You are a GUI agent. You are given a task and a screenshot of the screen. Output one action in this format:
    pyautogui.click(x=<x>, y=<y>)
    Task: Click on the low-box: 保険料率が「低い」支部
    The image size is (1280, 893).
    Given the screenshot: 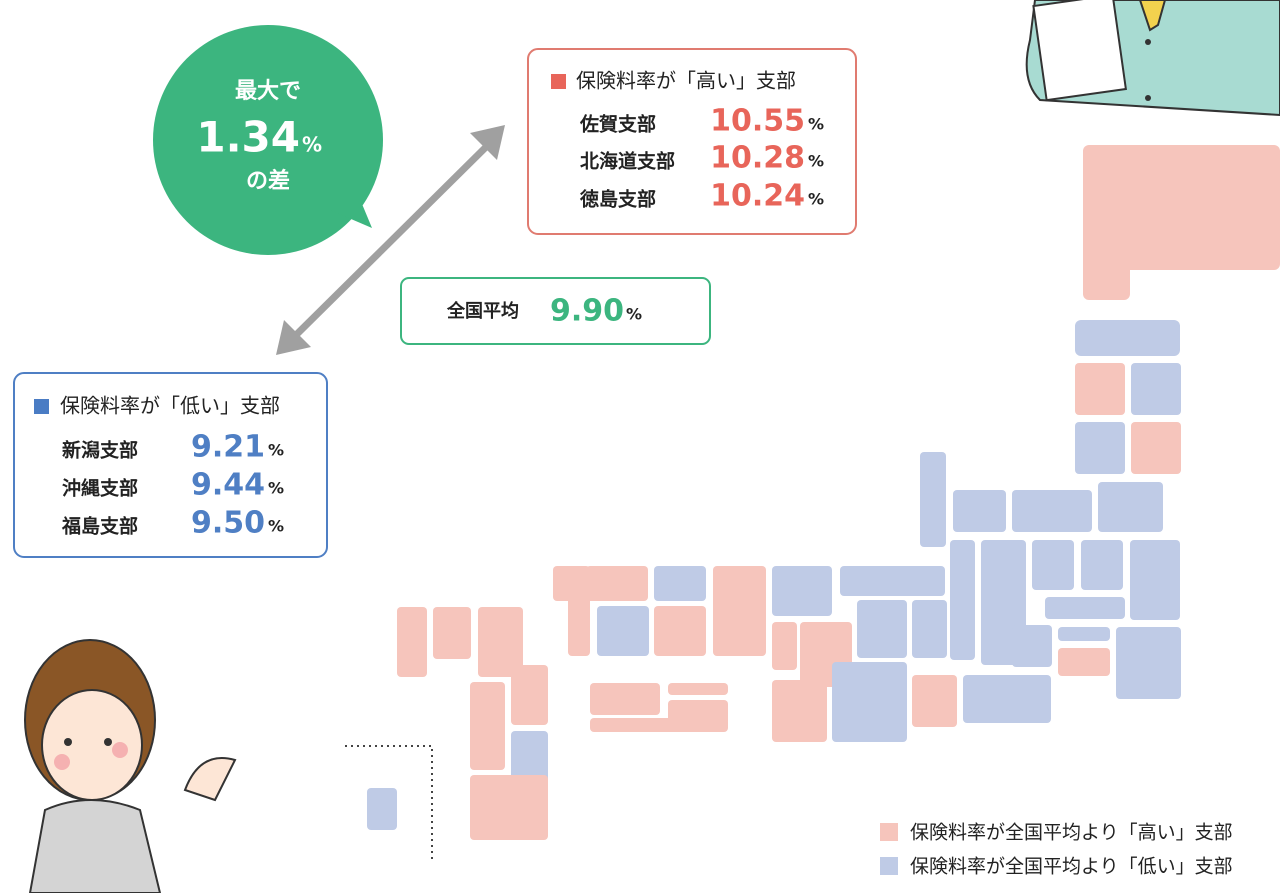 What is the action you would take?
    pyautogui.click(x=170, y=465)
    